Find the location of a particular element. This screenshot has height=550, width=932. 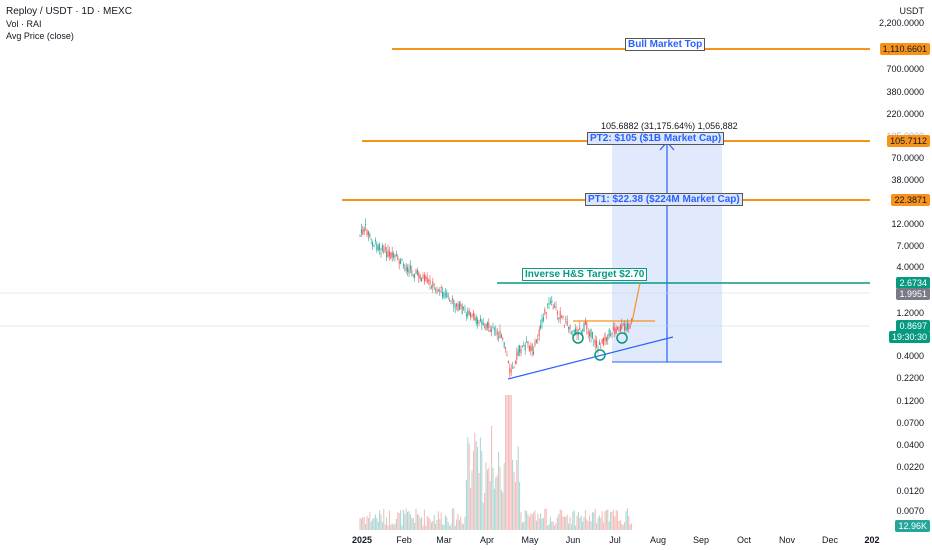

bull-market-top-label: Bull Market Top is located at coordinates (665, 44).